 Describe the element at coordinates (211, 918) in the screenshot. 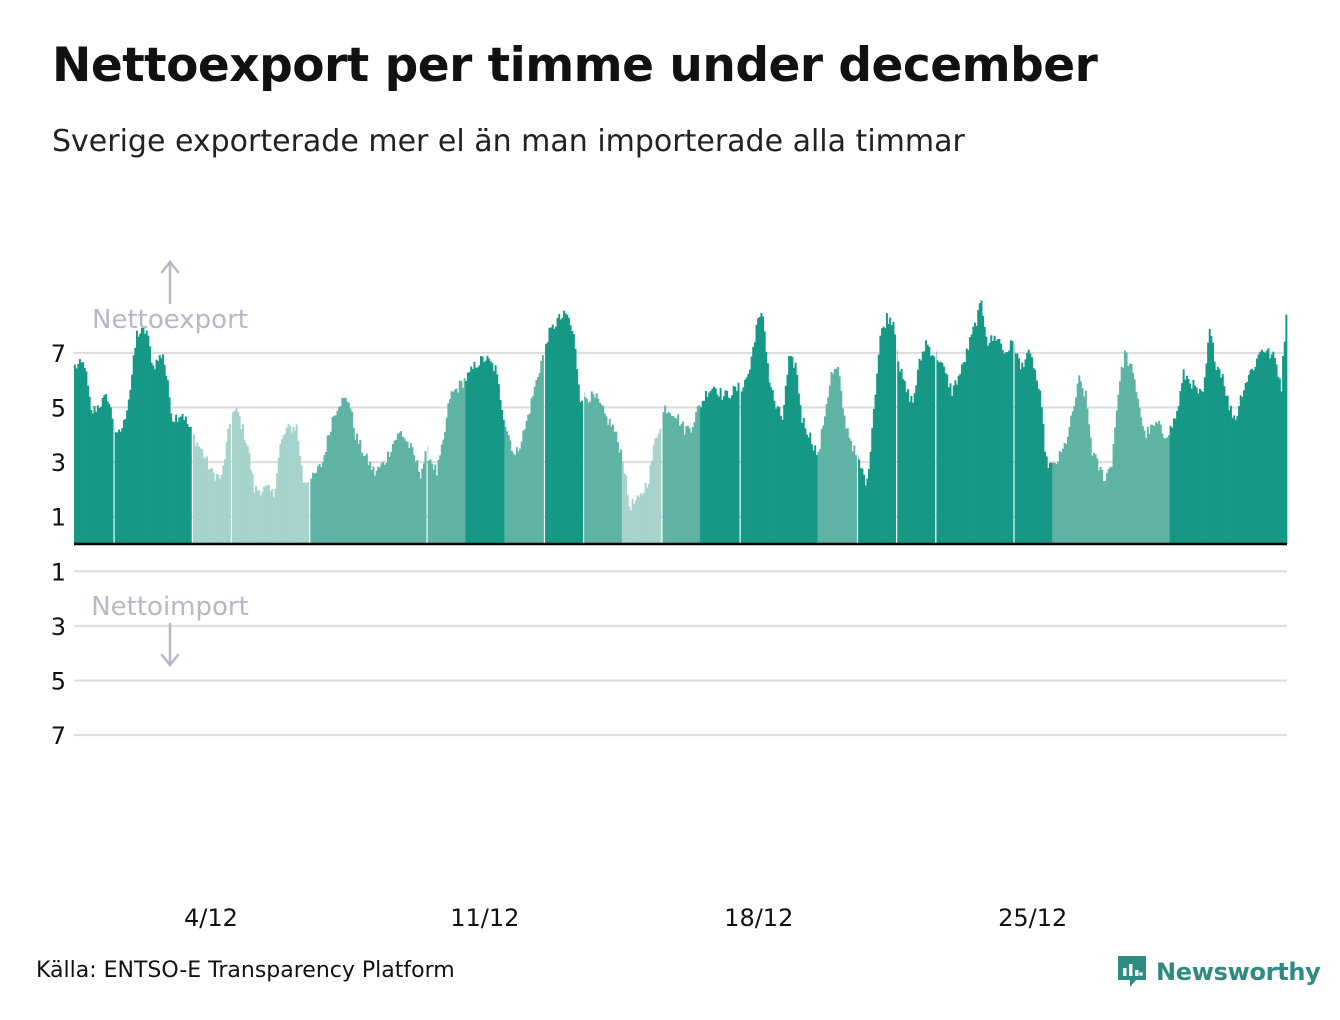

I see `x-tick-label: 4/12` at that location.